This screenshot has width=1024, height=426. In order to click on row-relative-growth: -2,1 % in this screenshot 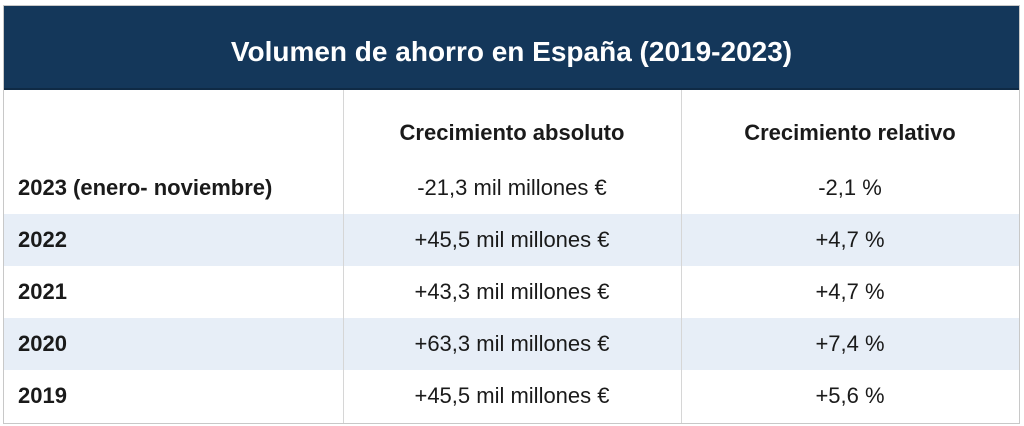, I will do `click(850, 187)`.